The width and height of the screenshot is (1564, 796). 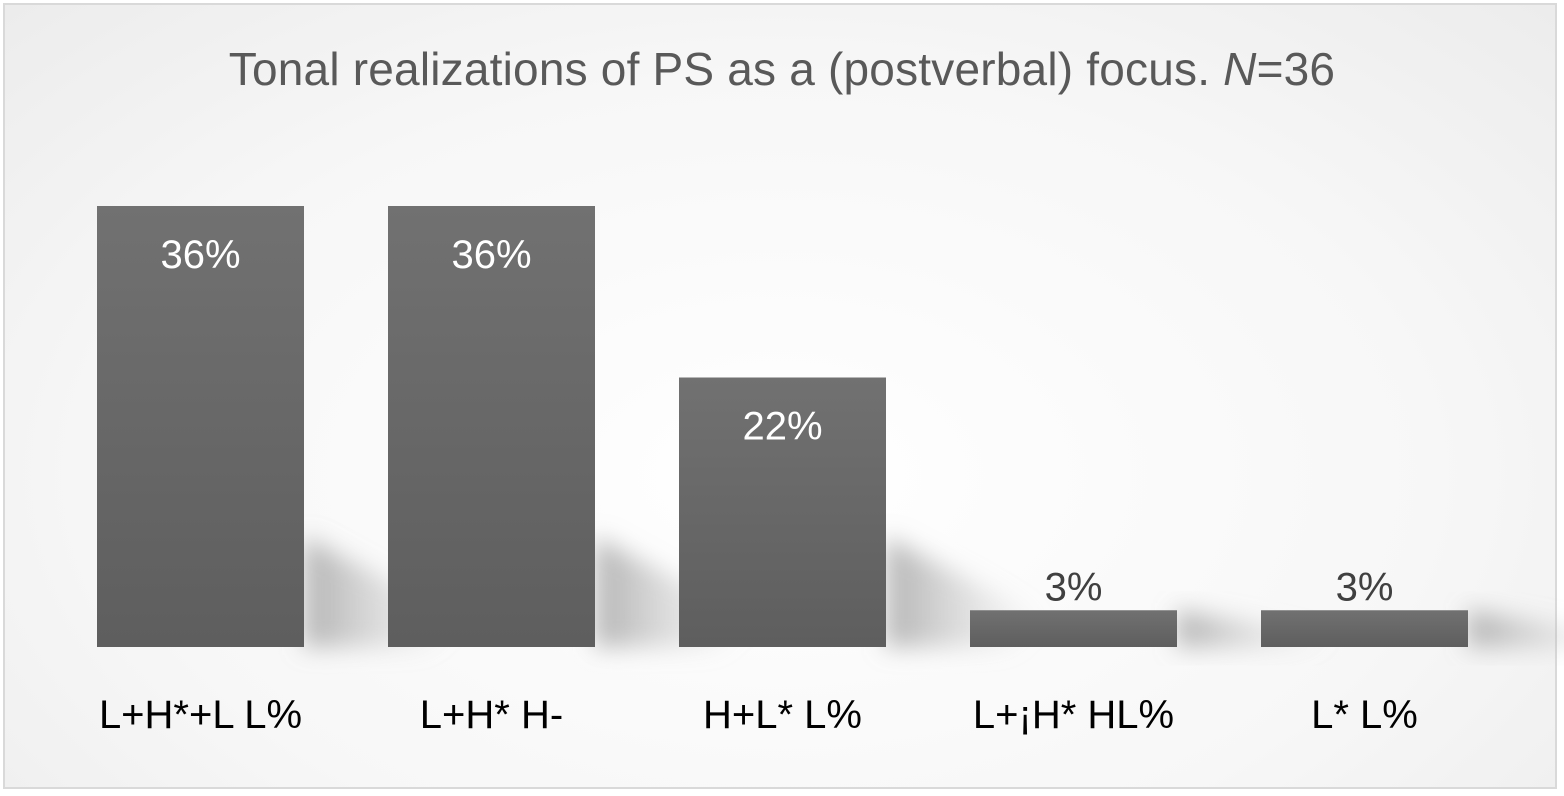 I want to click on data-label: 22%, so click(x=782, y=427).